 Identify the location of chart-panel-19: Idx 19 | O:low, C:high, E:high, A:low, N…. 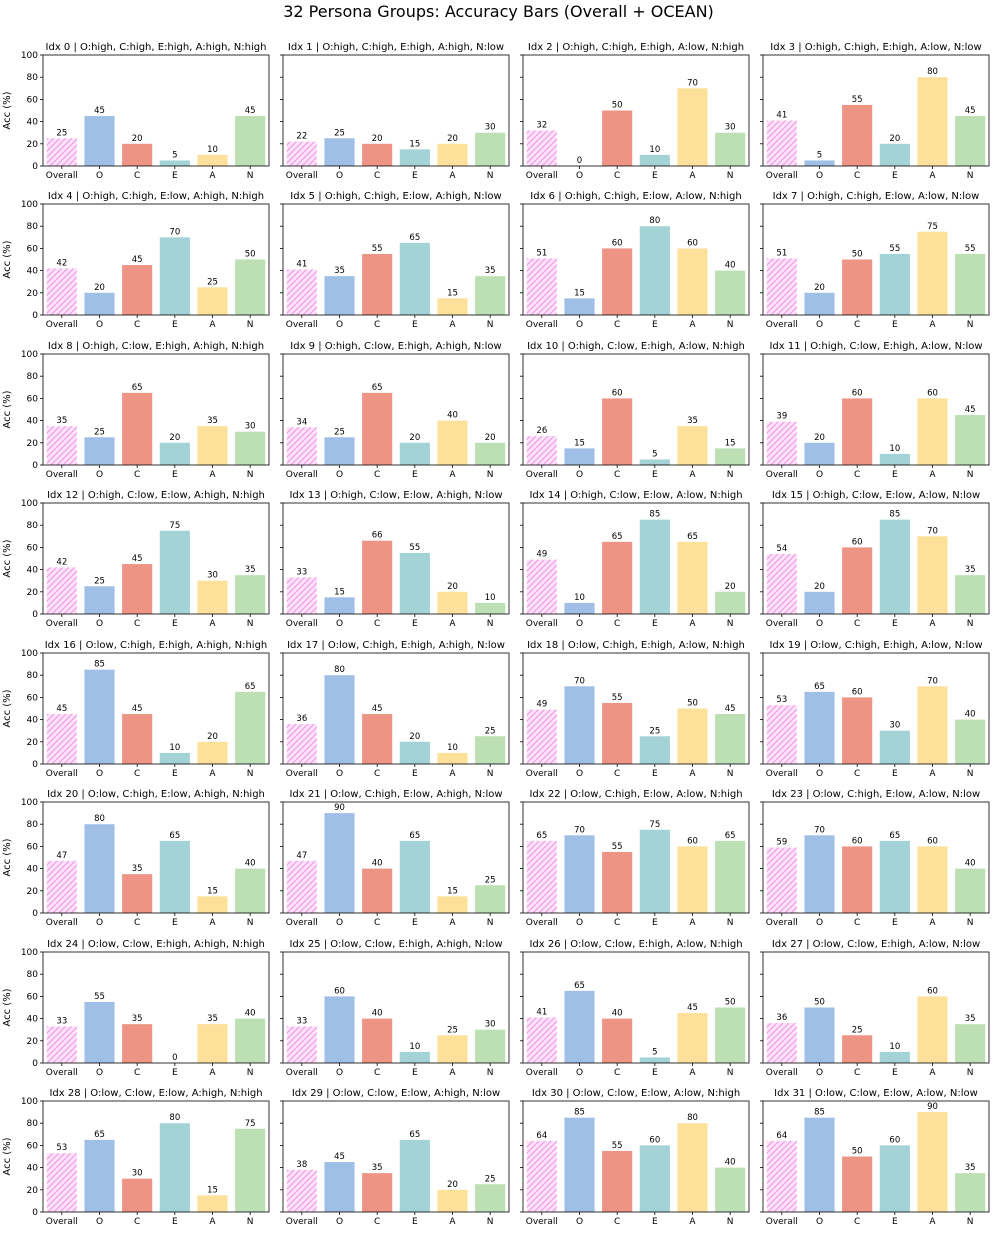
(875, 709).